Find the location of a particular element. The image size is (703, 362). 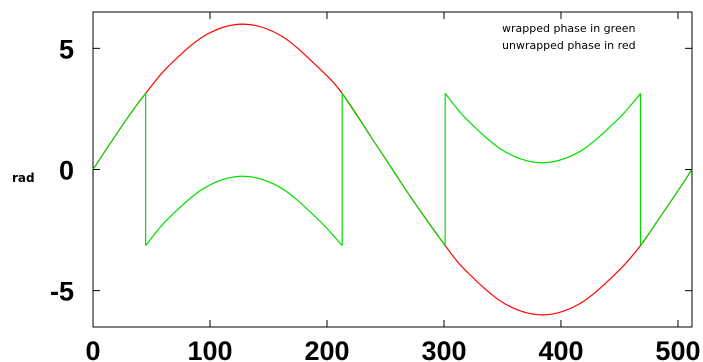

legend-unwrapped: unwrapped phase in red is located at coordinates (569, 45).